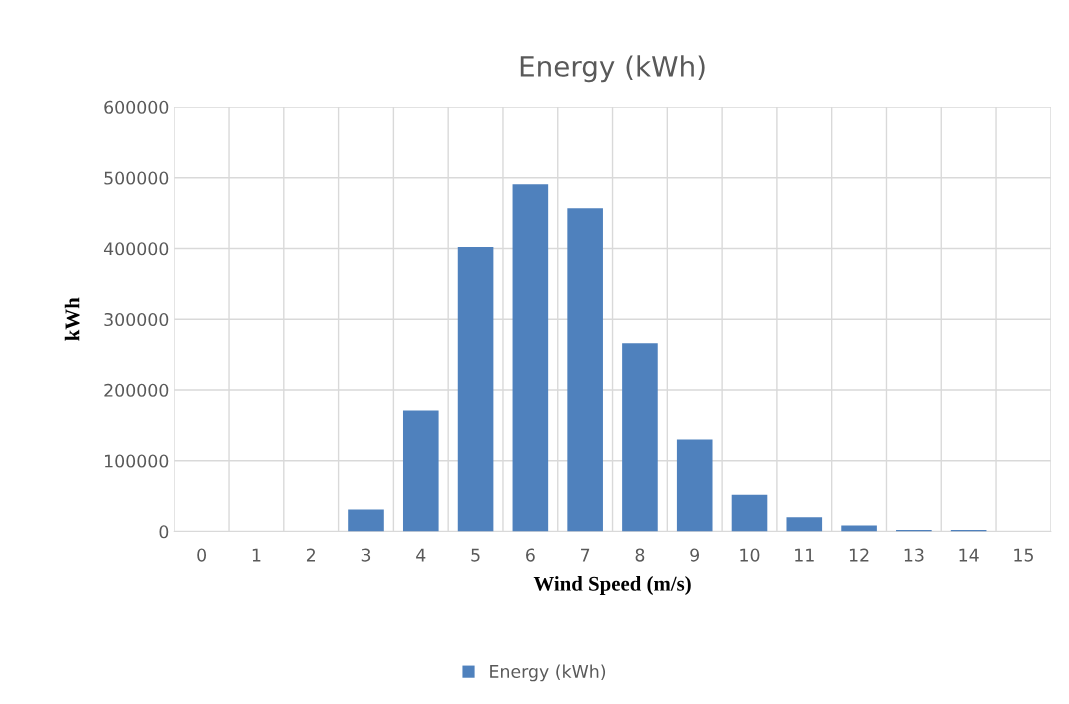 The width and height of the screenshot is (1069, 704). Describe the element at coordinates (859, 555) in the screenshot. I see `x-tick-label: 12` at that location.